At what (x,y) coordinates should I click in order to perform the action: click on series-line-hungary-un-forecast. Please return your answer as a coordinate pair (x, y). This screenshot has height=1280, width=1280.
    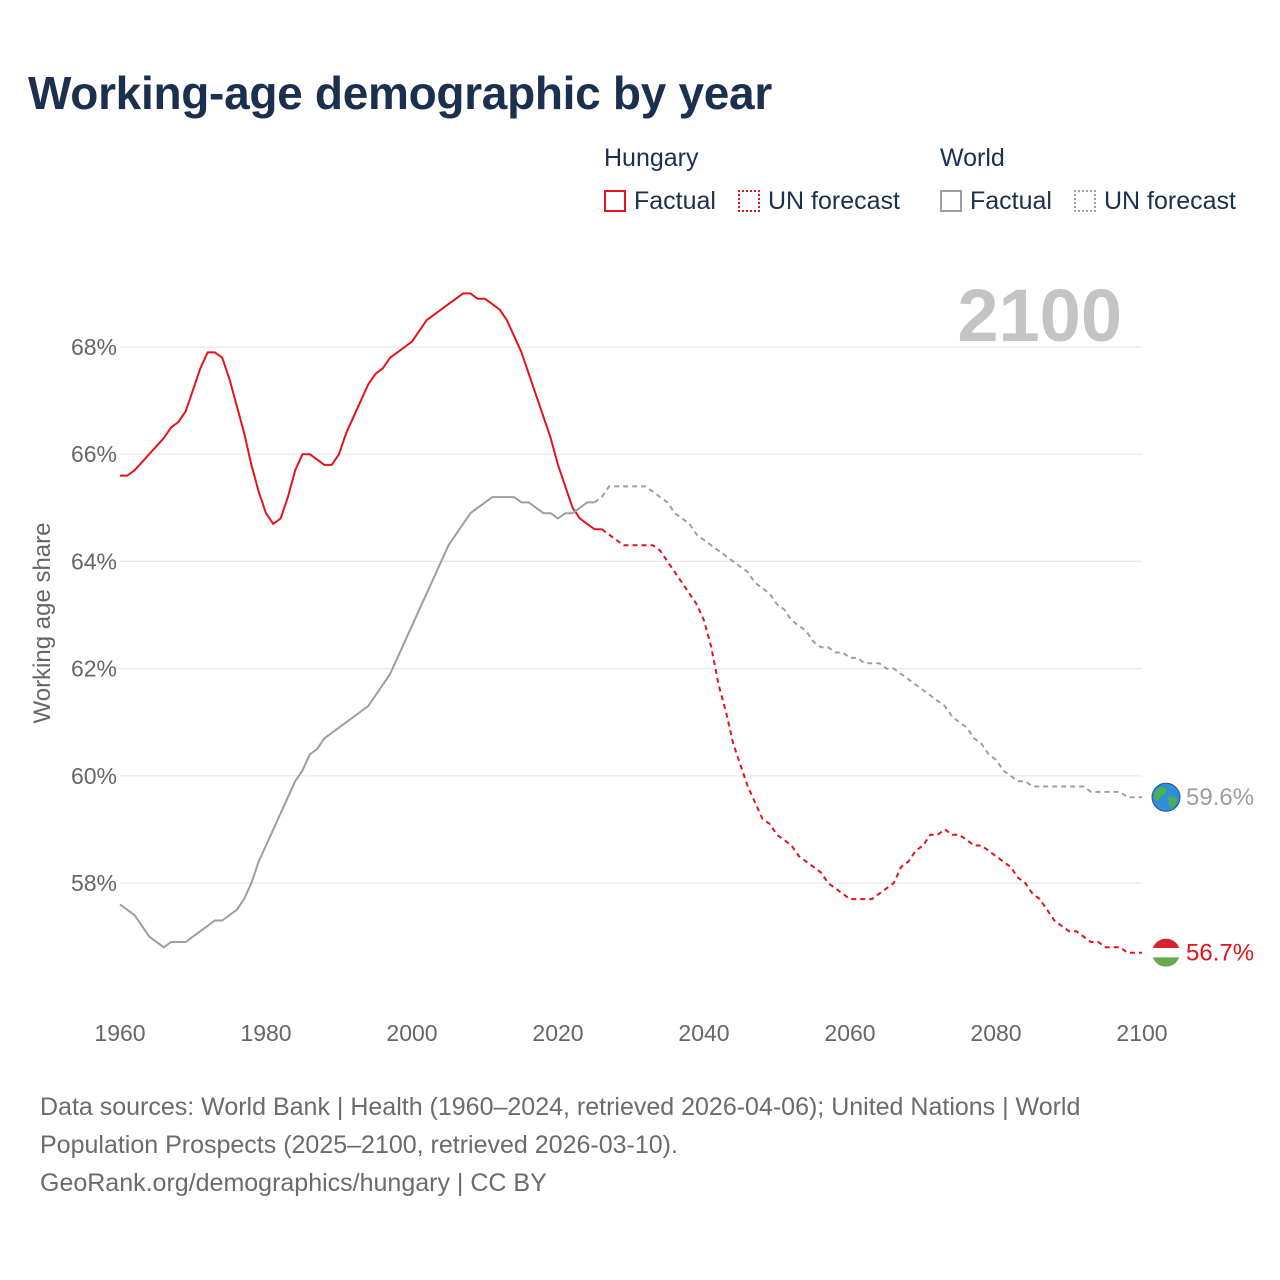
    Looking at the image, I should click on (871, 741).